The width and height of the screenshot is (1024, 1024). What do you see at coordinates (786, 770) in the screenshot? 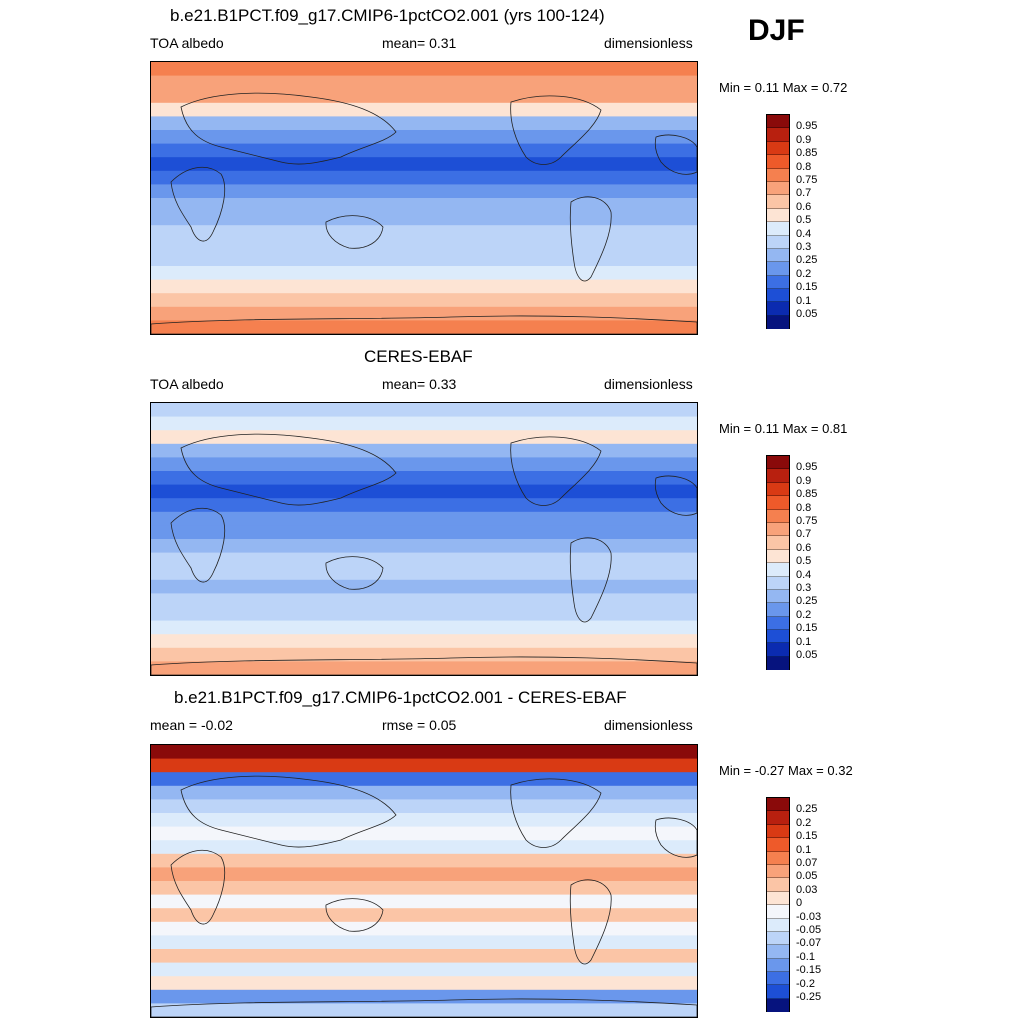
I see `panel-3-minmax: Min = -0.27 Max = 0.32` at bounding box center [786, 770].